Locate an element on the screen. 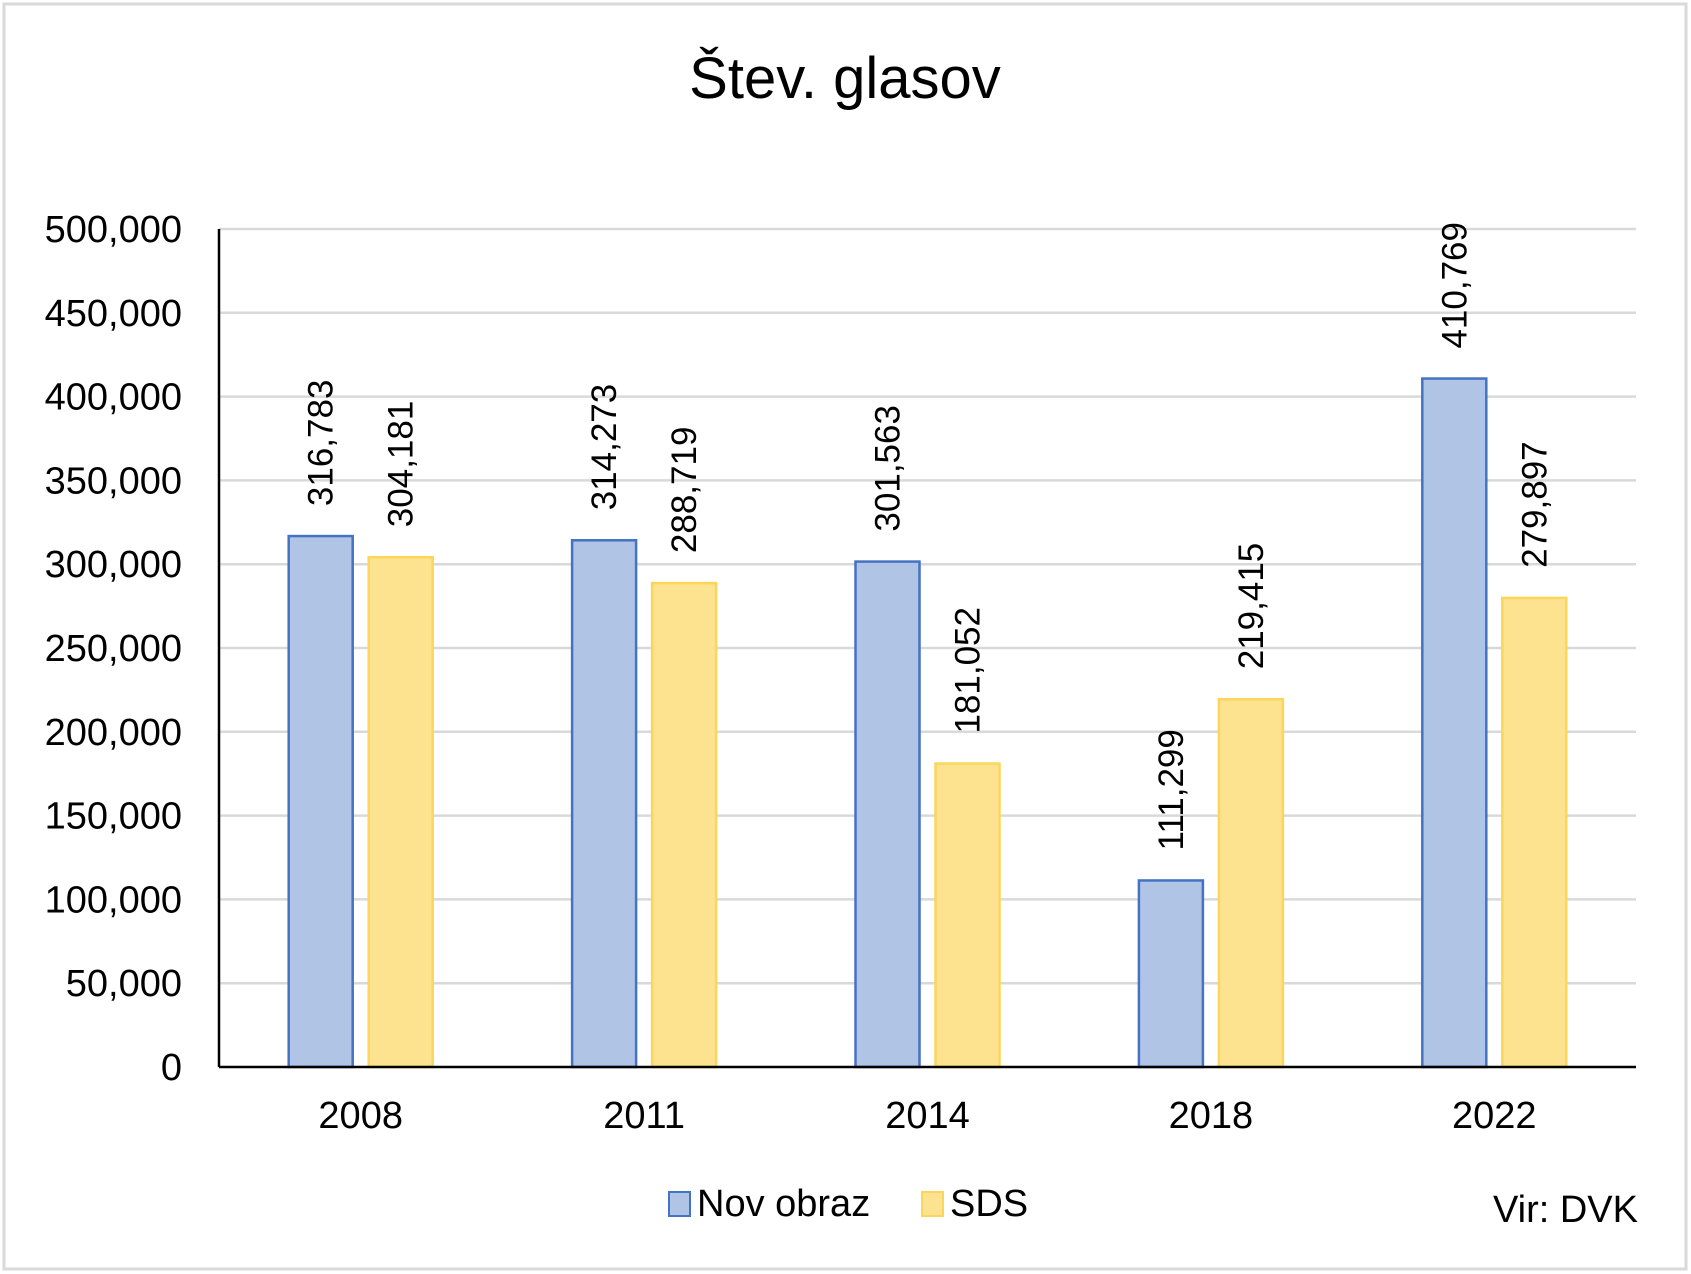 This screenshot has width=1691, height=1274. data-label: 288,719 is located at coordinates (684, 490).